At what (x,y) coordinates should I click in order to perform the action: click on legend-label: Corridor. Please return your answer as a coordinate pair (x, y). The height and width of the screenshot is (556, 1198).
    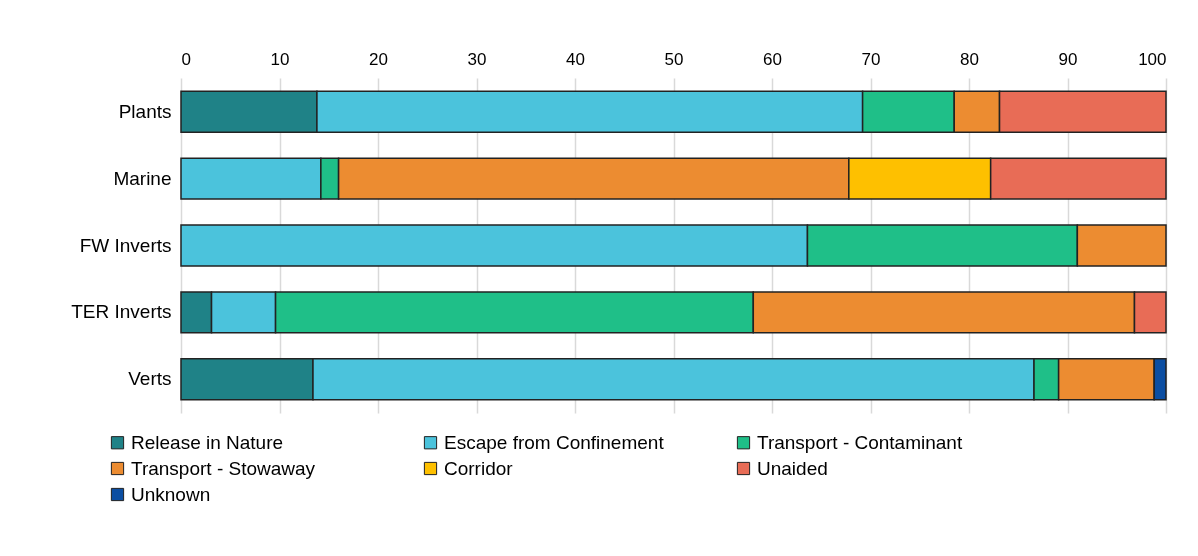
    Looking at the image, I should click on (479, 468).